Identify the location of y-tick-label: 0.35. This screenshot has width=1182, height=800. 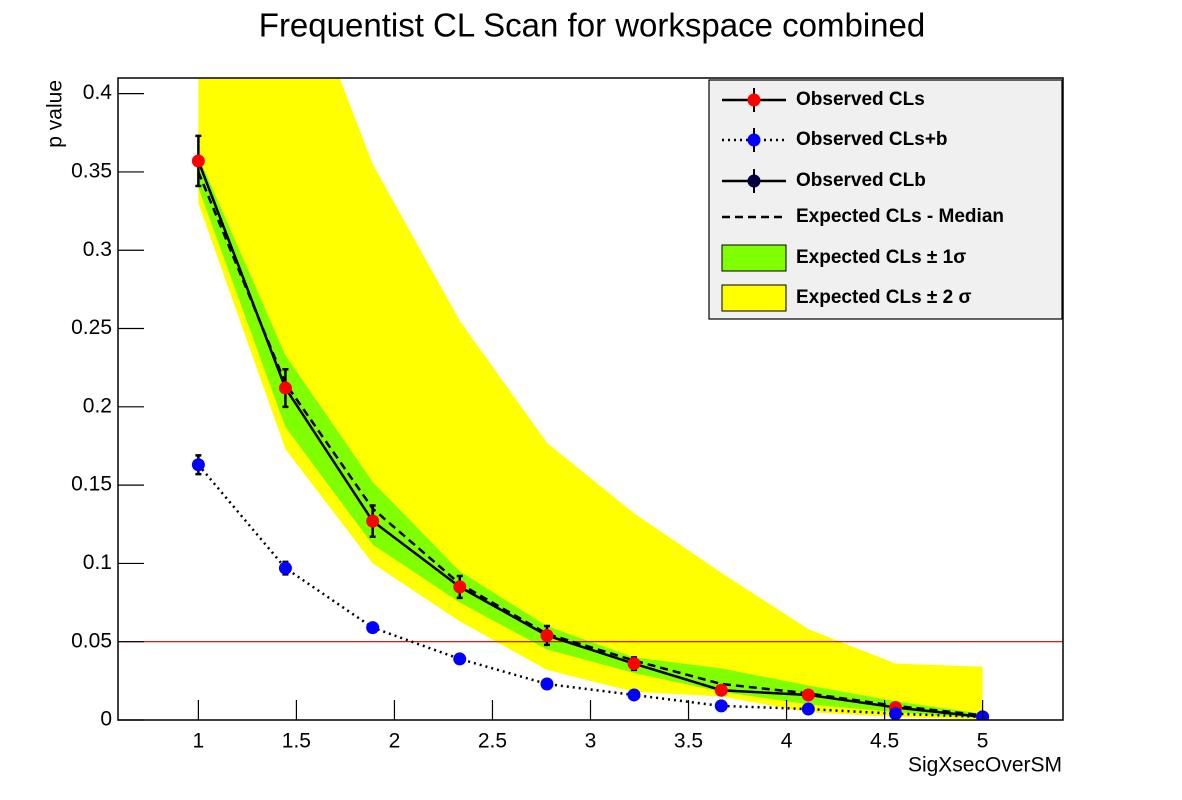
(91, 170).